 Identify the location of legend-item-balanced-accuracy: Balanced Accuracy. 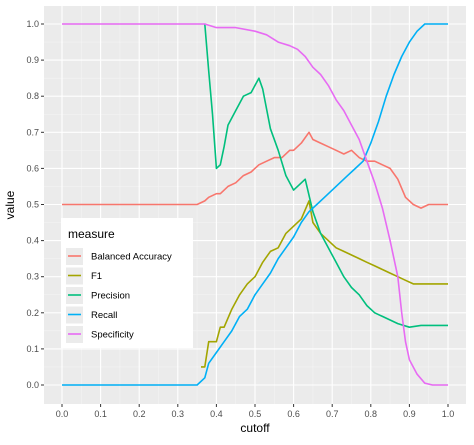
(119, 256).